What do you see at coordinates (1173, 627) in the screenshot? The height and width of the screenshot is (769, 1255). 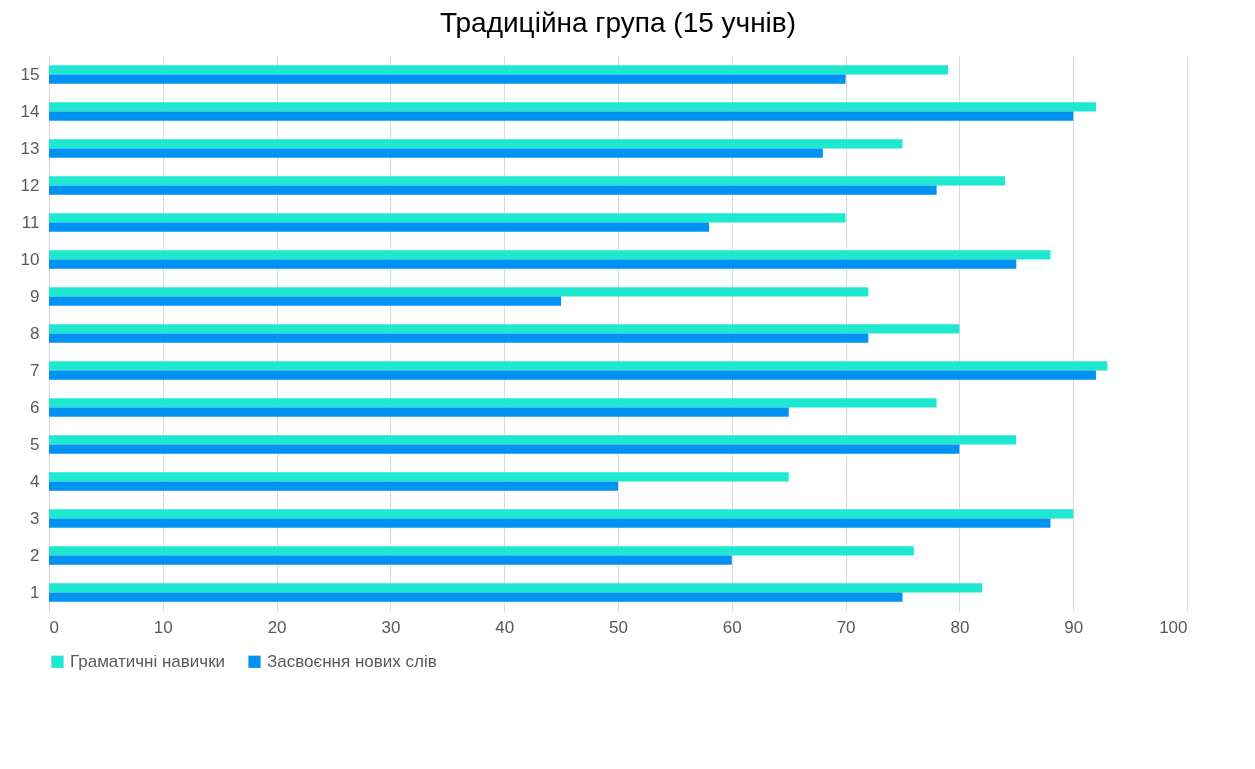 I see `x-tick-label: 100` at bounding box center [1173, 627].